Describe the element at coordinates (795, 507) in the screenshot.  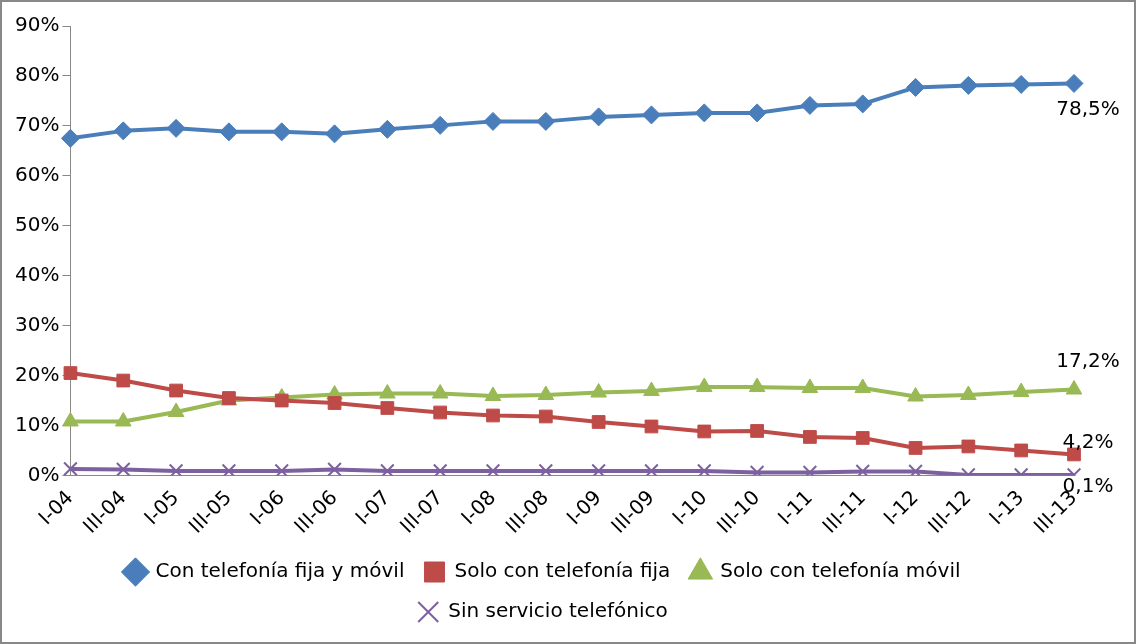
I see `x-tick-label: I-11` at that location.